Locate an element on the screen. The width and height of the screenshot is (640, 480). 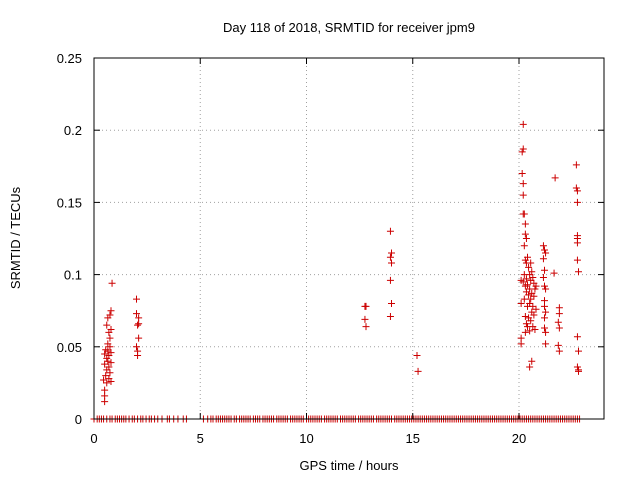
y-tick-label: 0.25 is located at coordinates (69, 58).